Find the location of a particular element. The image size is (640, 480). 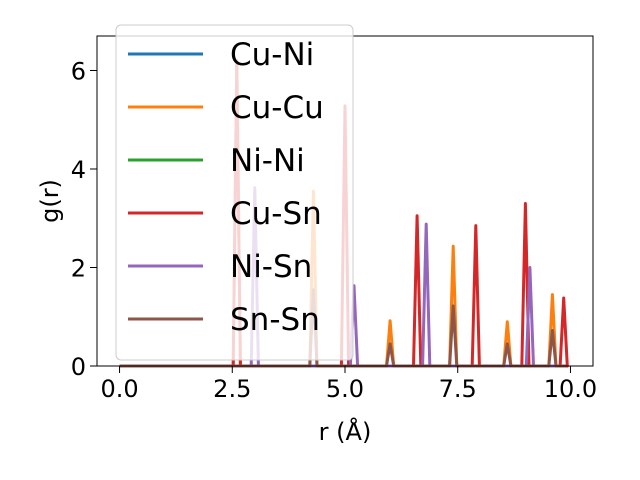

legend-label-ni-sn: Ni-Sn is located at coordinates (271, 267).